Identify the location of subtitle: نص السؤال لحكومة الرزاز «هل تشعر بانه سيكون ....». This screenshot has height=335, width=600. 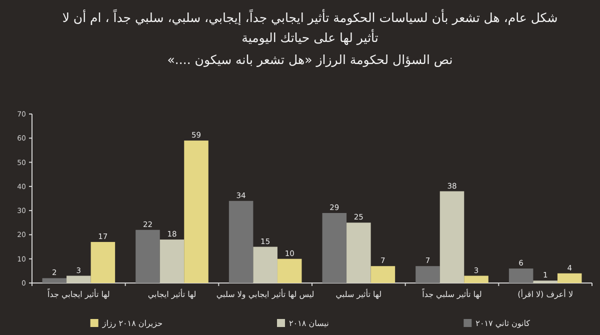
(310, 59).